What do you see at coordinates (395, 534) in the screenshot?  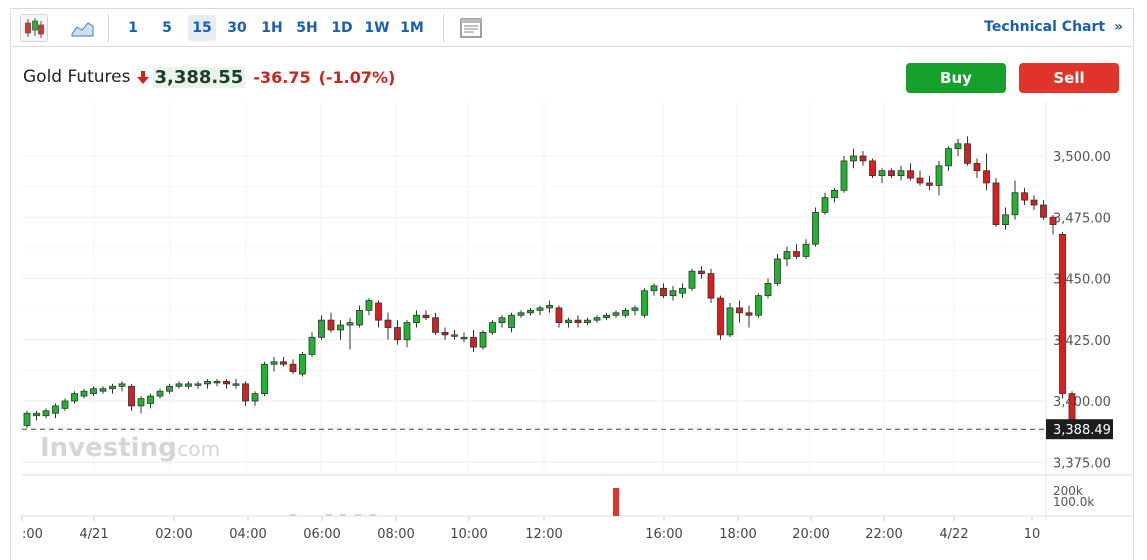 I see `x-tick-label: 08:00` at bounding box center [395, 534].